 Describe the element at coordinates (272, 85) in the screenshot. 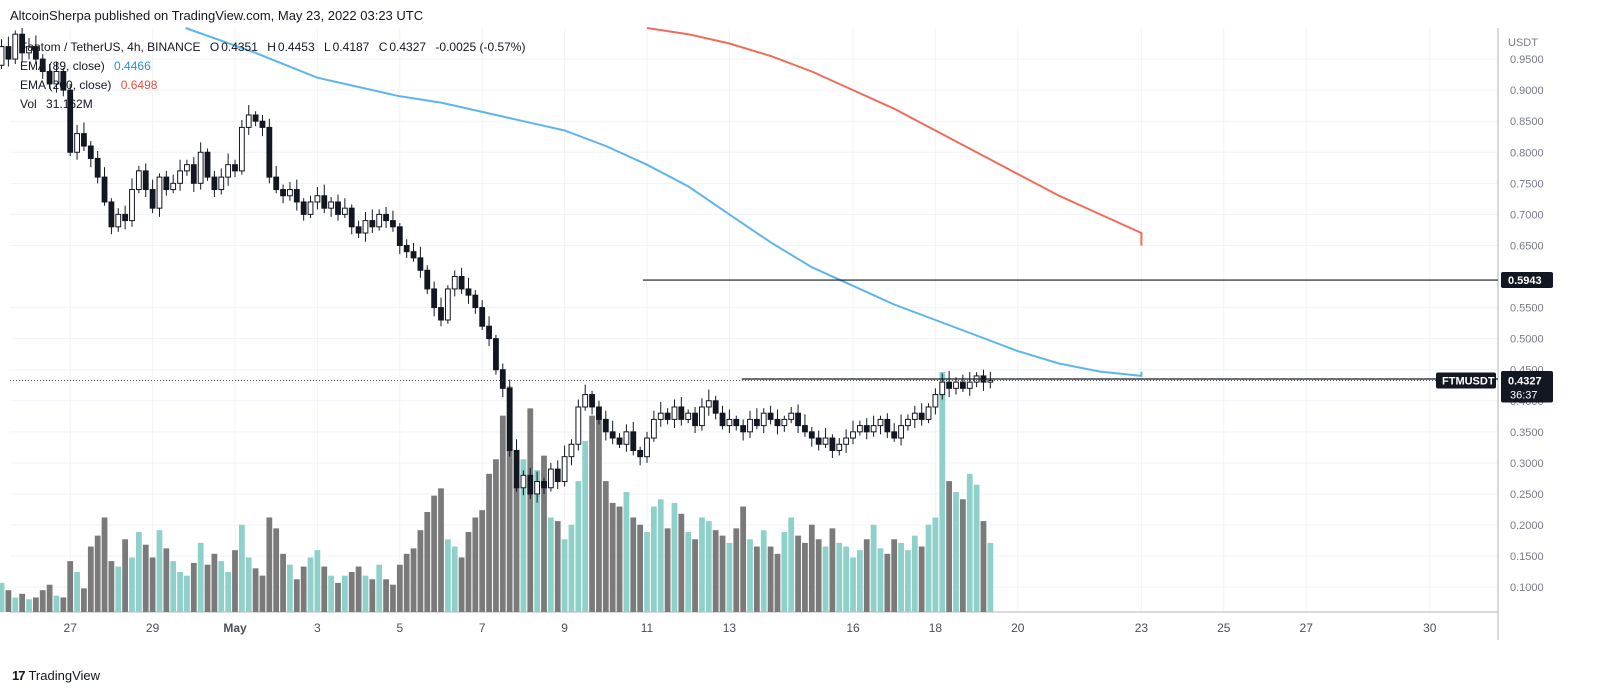

I see `legend-ema200-row: EMA (200, close) 0.6498` at that location.